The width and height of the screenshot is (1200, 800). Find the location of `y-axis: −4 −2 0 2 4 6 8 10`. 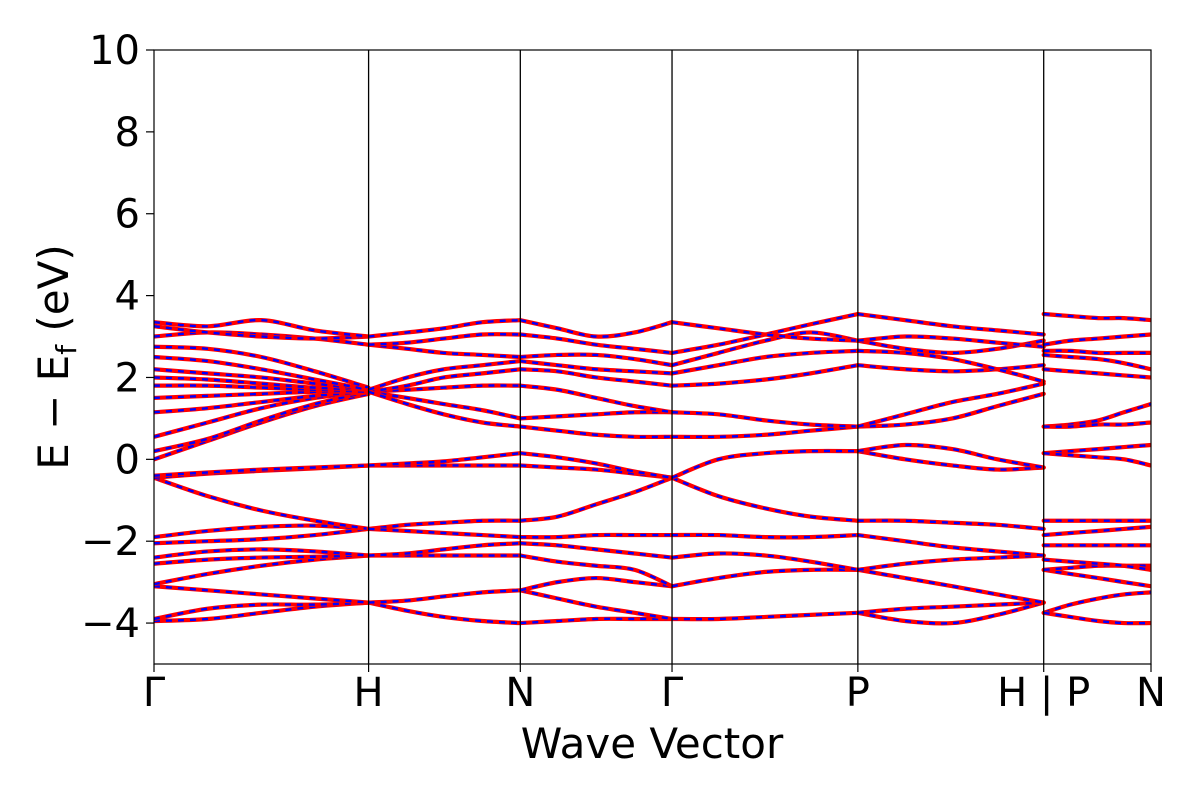

y-axis: −4 −2 0 2 4 6 8 10 is located at coordinates (117, 337).